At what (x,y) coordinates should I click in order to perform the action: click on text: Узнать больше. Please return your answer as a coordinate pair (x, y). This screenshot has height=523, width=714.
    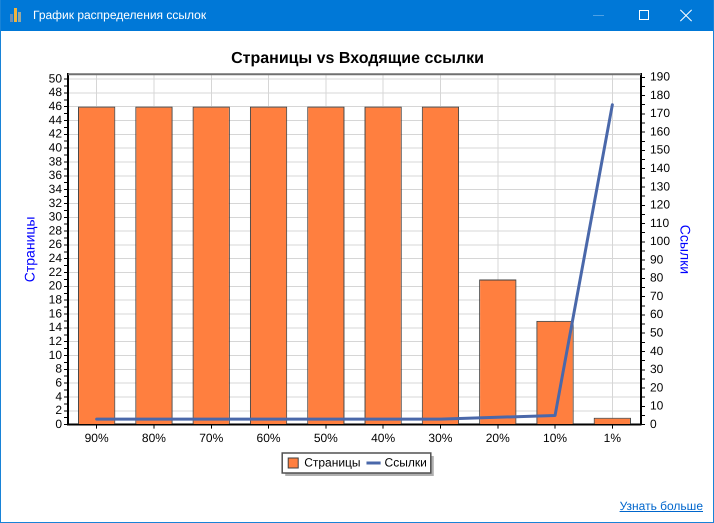
    Looking at the image, I should click on (661, 506).